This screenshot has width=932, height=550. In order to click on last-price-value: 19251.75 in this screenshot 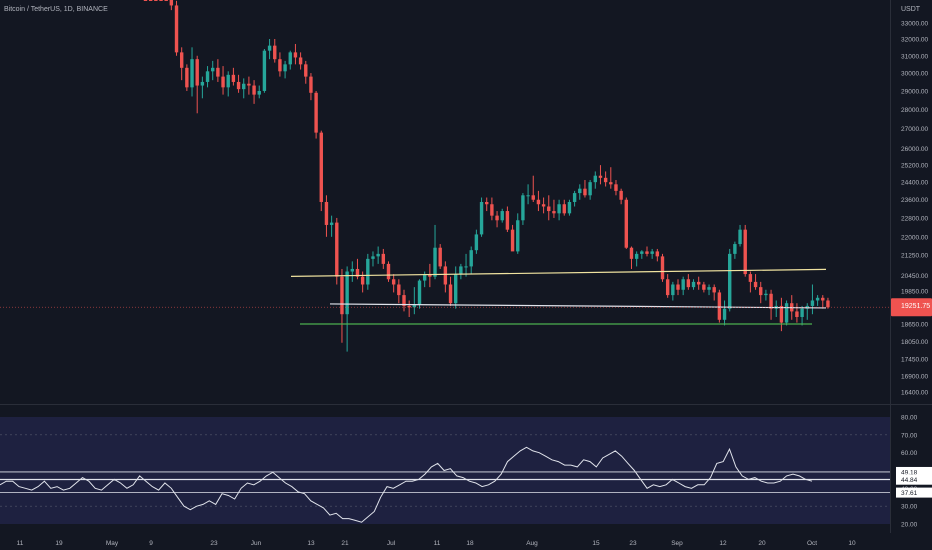, I will do `click(915, 306)`.